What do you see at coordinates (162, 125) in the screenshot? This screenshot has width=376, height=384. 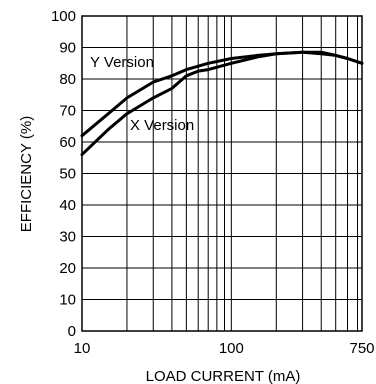 I see `series-label-x-version: X Version` at bounding box center [162, 125].